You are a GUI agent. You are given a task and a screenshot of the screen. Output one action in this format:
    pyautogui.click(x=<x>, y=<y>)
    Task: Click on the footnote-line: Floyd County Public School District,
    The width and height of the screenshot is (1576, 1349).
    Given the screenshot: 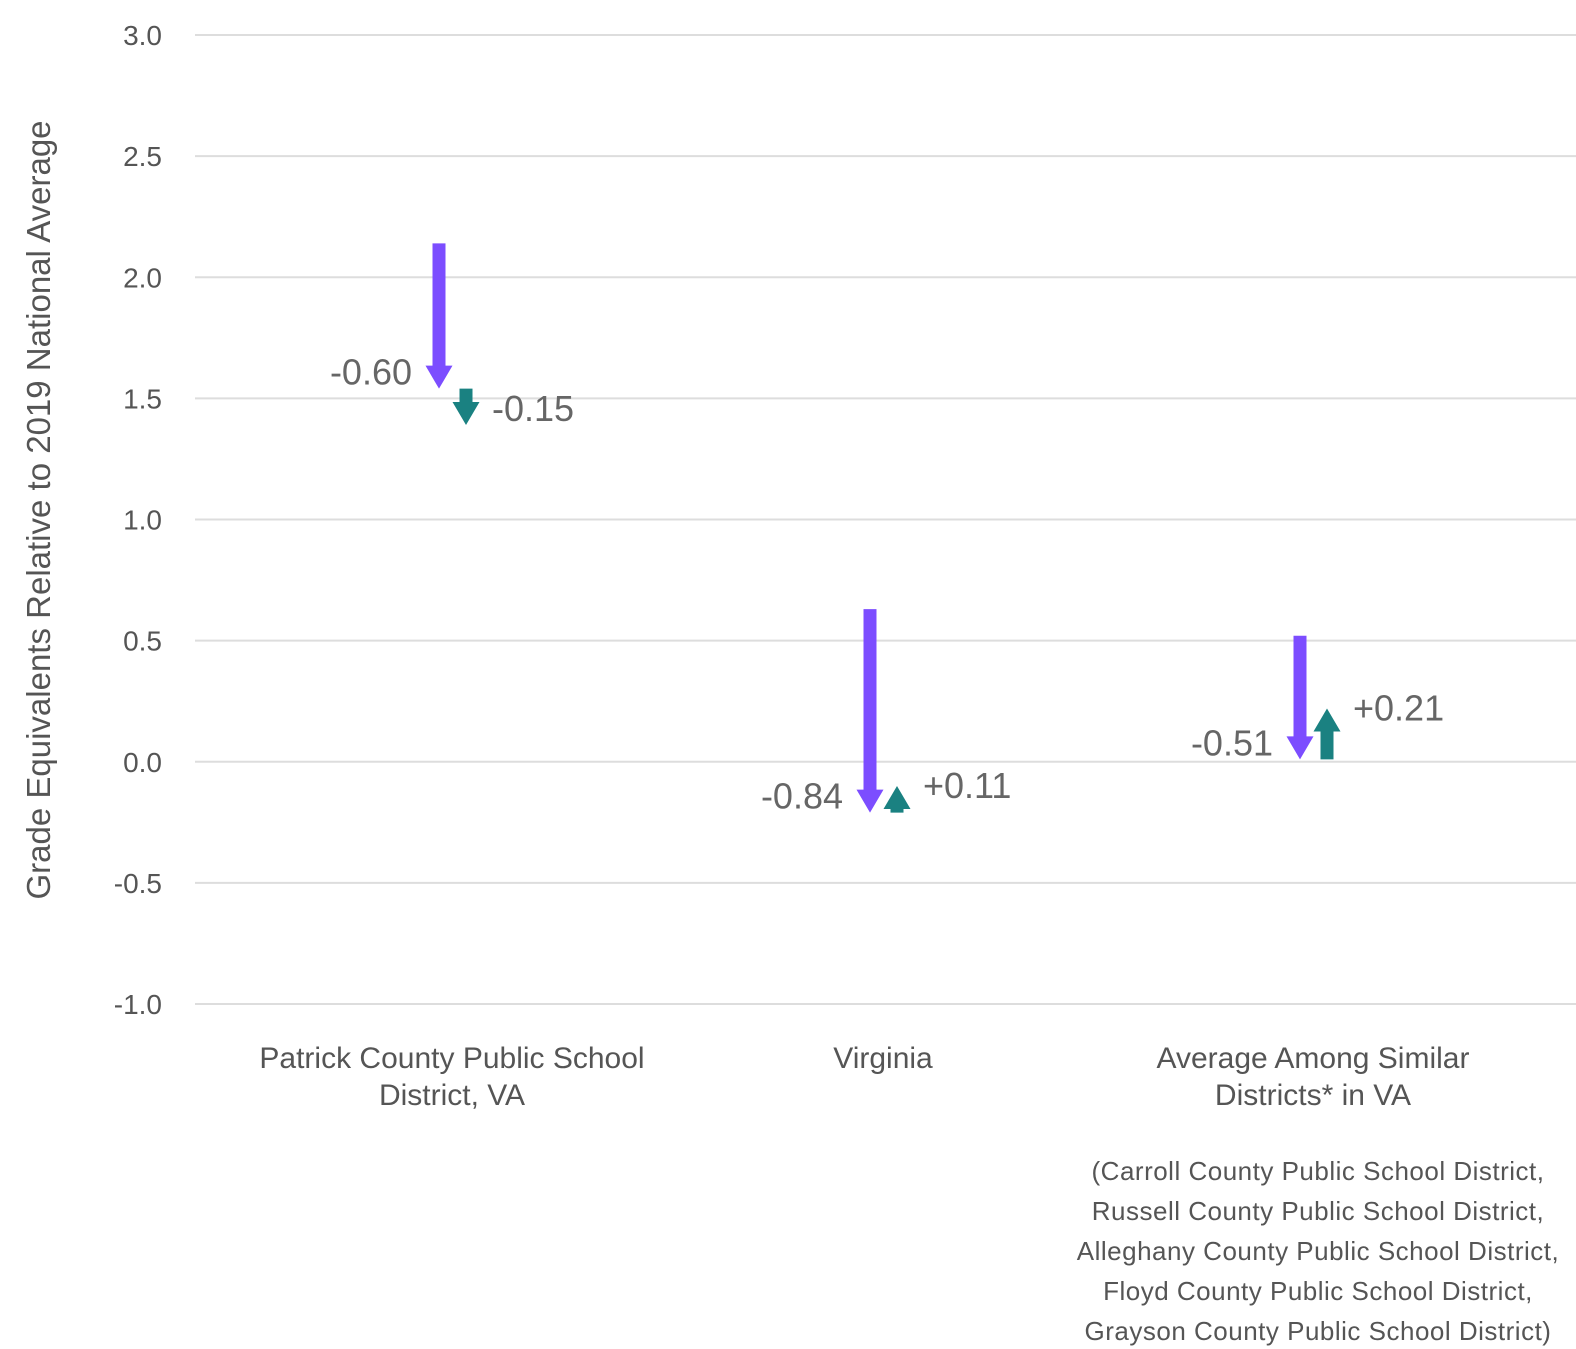 What is the action you would take?
    pyautogui.click(x=1318, y=1291)
    